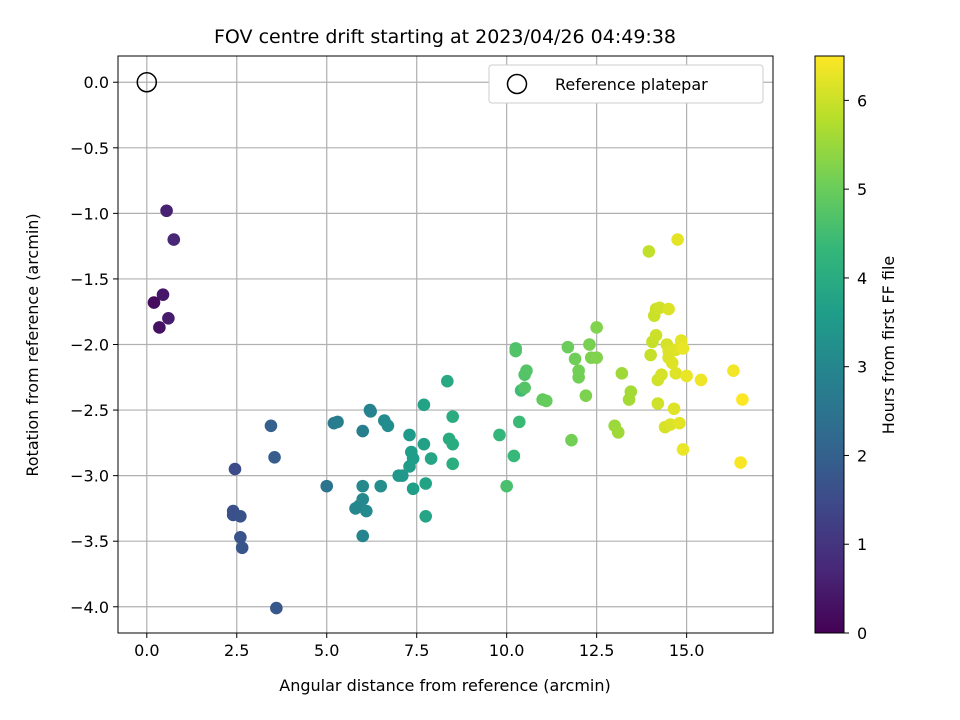  I want to click on colorbar-tick-label: 4, so click(862, 278).